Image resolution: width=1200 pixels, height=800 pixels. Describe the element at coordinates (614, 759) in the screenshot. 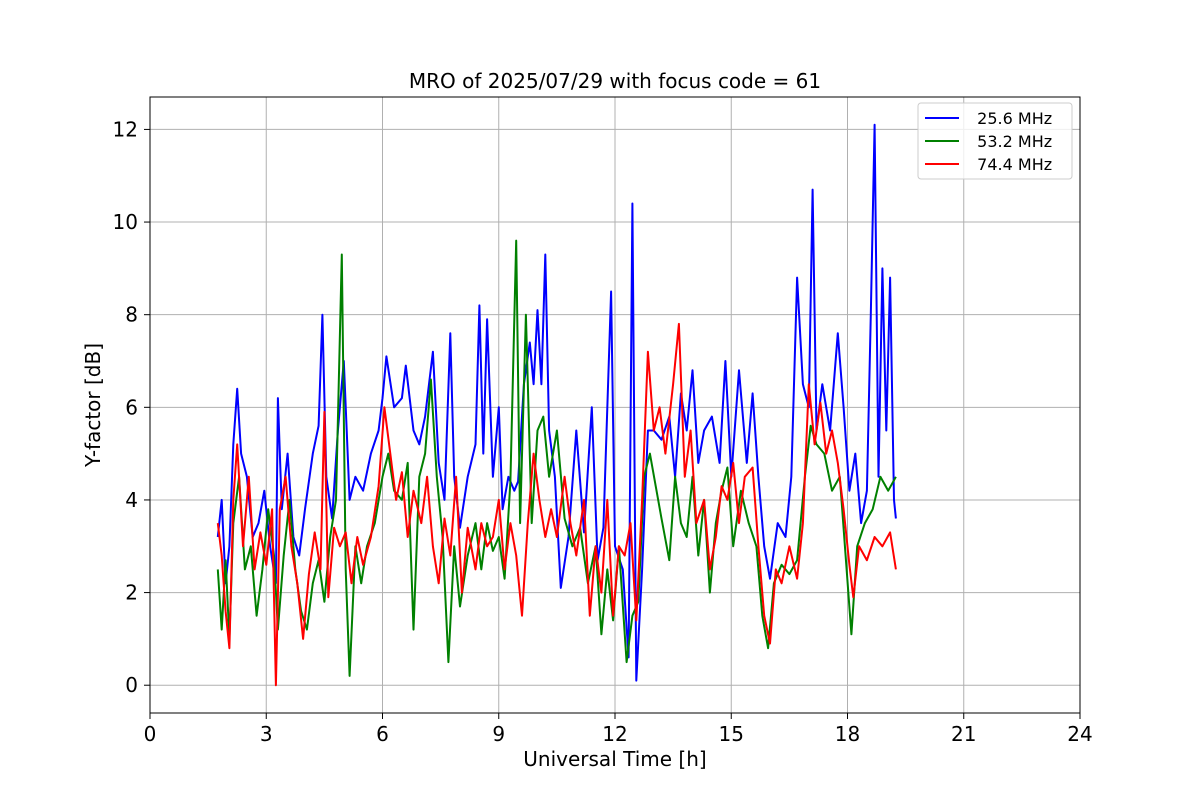

I see `x-axis-label: Universal Time [h]` at that location.